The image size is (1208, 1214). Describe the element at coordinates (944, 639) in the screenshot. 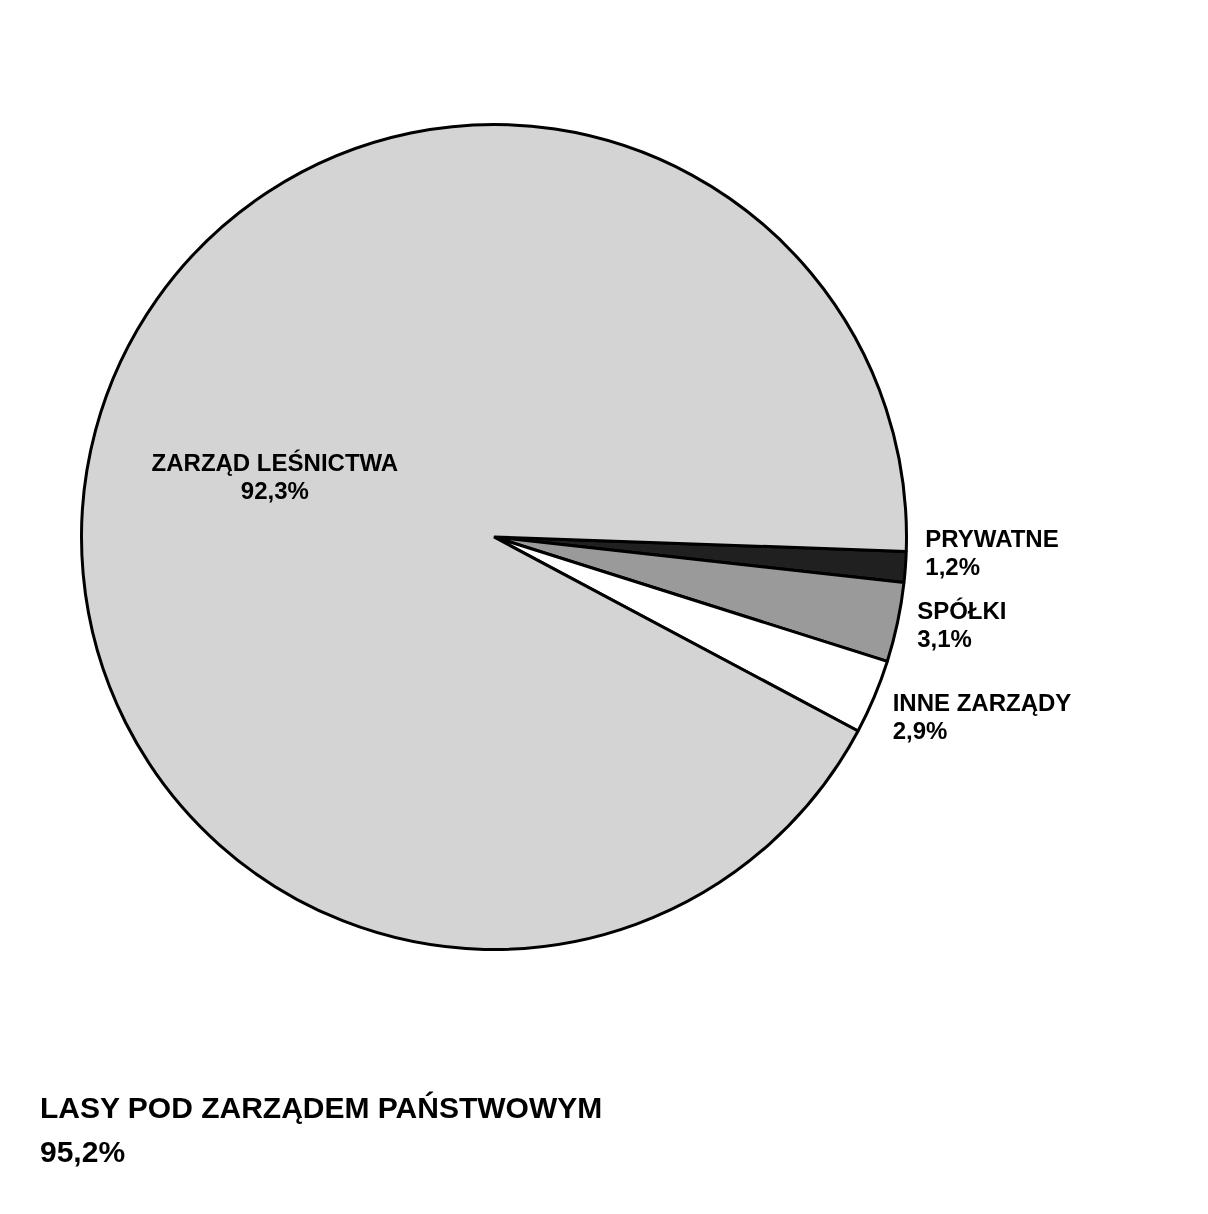

I see `data-label: 3,1%` at that location.